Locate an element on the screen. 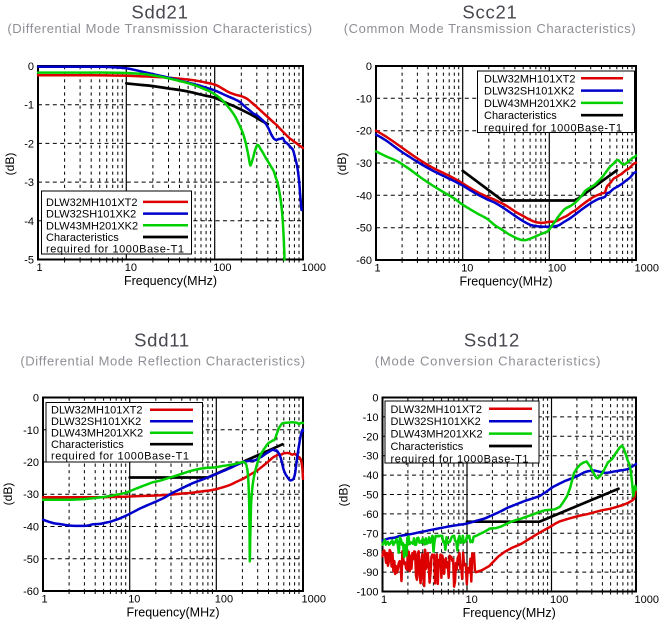 This screenshot has height=621, width=660. svg-text: -3 is located at coordinates (29, 183).